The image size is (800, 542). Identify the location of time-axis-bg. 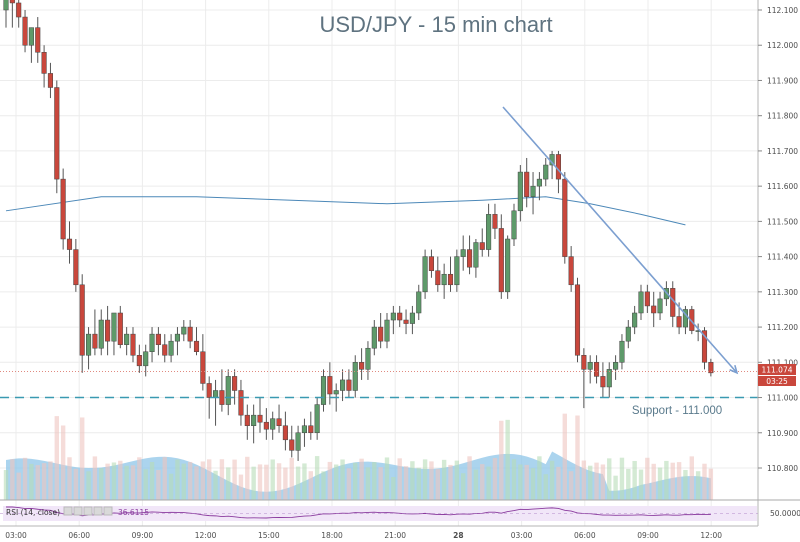
(400, 534).